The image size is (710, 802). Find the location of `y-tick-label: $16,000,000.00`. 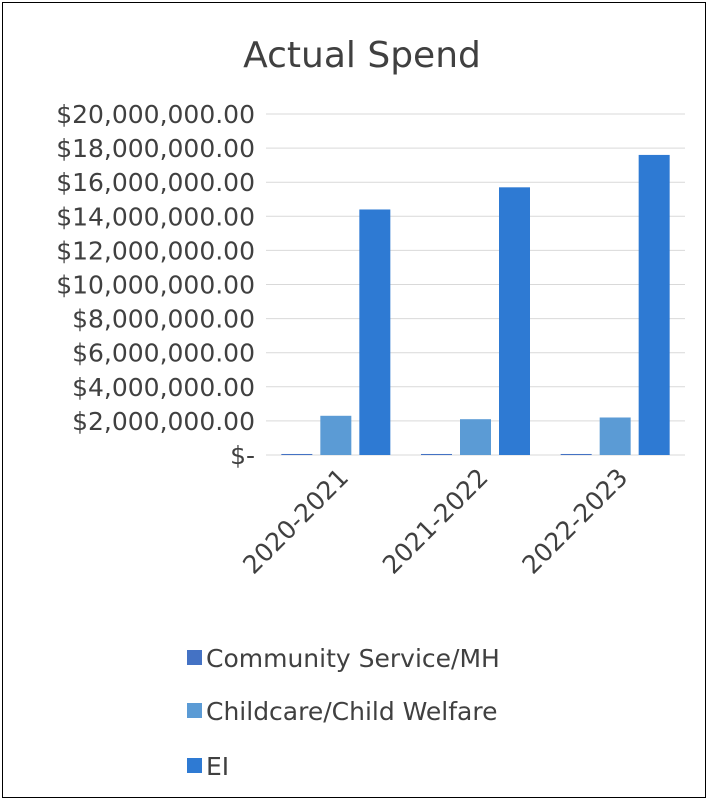

y-tick-label: $16,000,000.00 is located at coordinates (155, 182).